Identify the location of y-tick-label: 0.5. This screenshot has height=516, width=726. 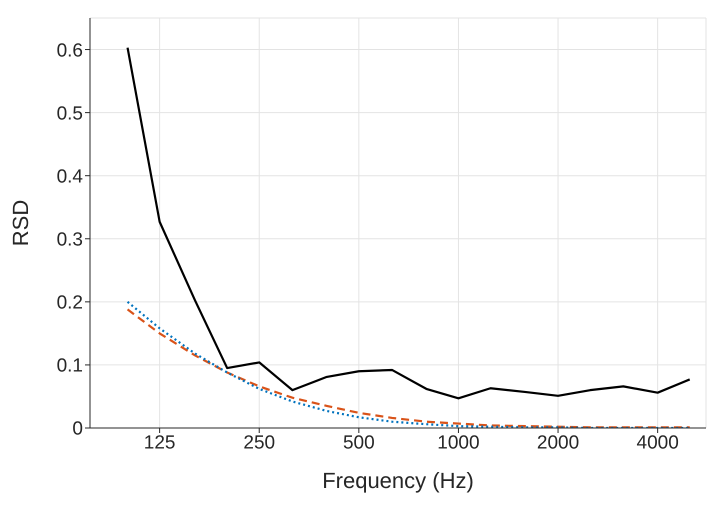
(69, 113).